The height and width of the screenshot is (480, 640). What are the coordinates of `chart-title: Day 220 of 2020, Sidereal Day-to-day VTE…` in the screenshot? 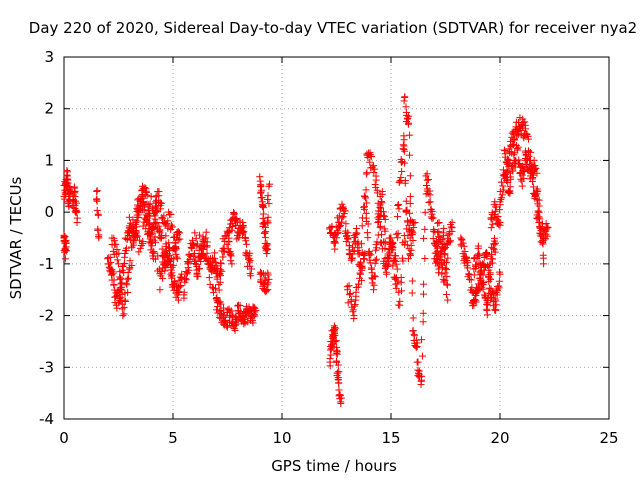 It's located at (333, 28).